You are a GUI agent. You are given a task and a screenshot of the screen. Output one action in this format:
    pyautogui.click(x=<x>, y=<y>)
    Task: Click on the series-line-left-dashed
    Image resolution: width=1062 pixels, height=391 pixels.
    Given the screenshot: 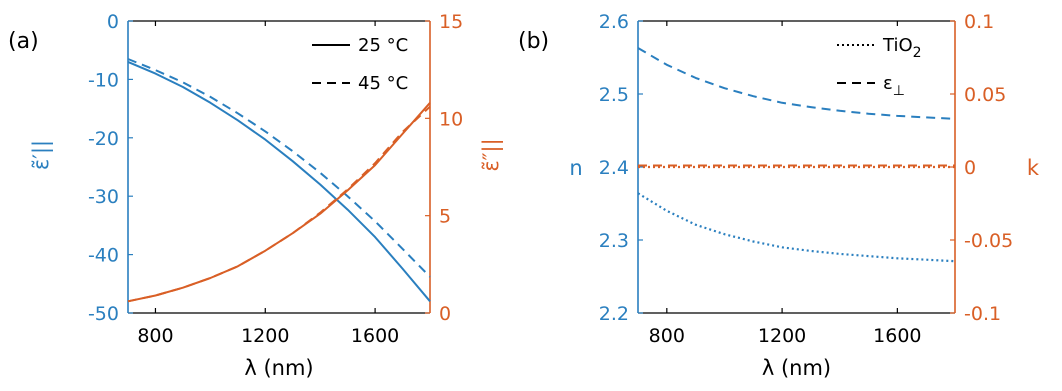 What is the action you would take?
    pyautogui.click(x=796, y=83)
    